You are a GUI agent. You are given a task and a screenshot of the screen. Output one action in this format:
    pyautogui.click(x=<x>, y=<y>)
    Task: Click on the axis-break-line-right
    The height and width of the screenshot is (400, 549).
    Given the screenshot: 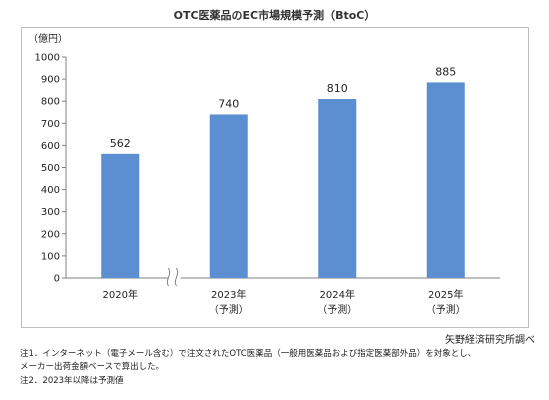 What is the action you would take?
    pyautogui.click(x=176, y=277)
    